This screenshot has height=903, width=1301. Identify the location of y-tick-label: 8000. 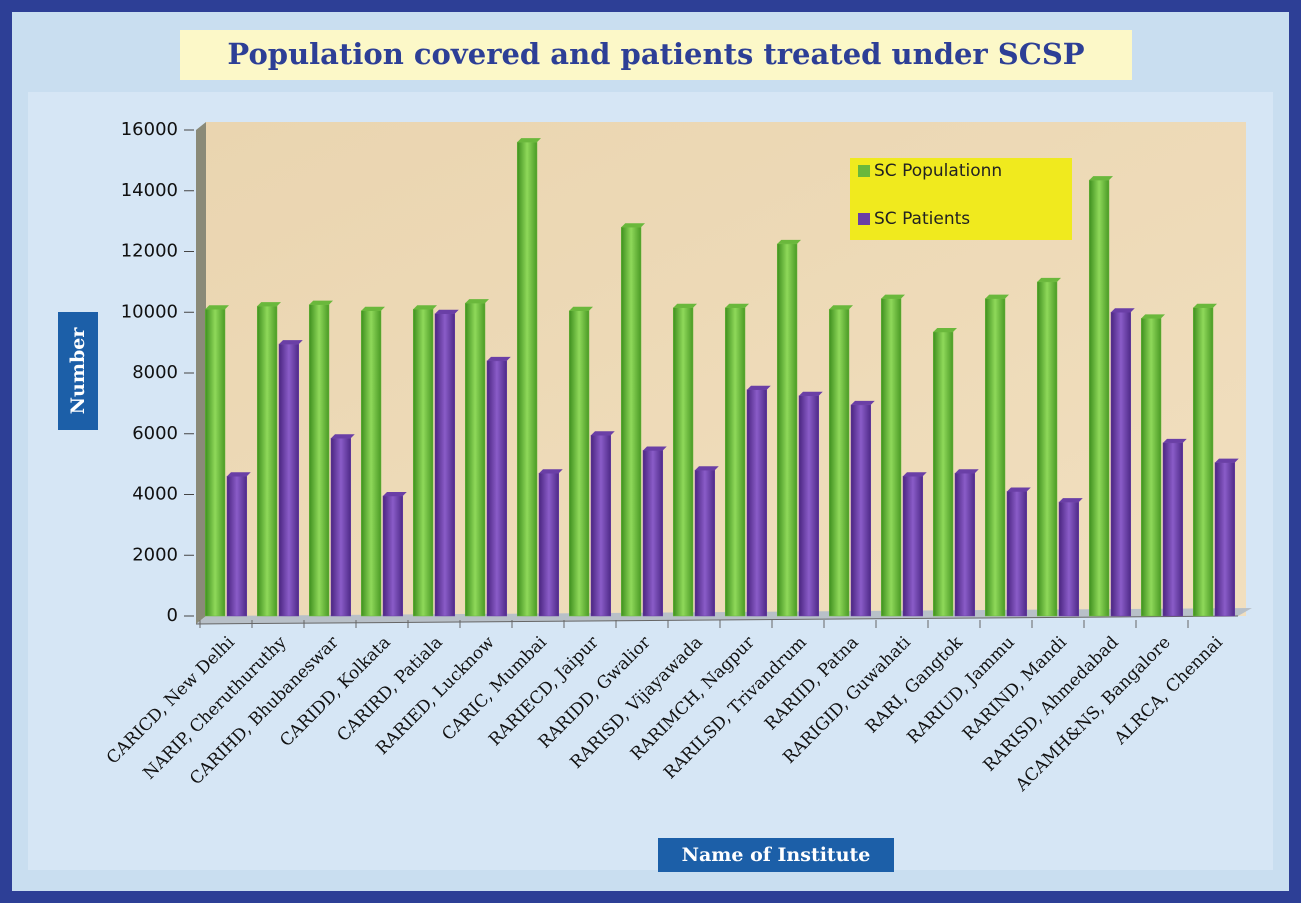
(155, 372).